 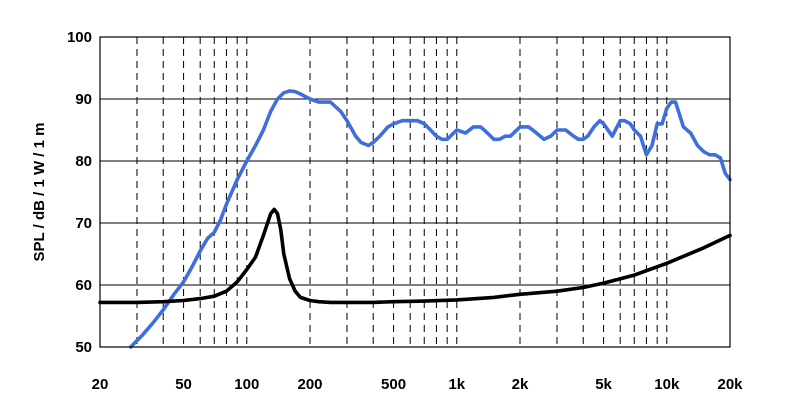 What do you see at coordinates (83, 223) in the screenshot?
I see `y-tick-label: 70` at bounding box center [83, 223].